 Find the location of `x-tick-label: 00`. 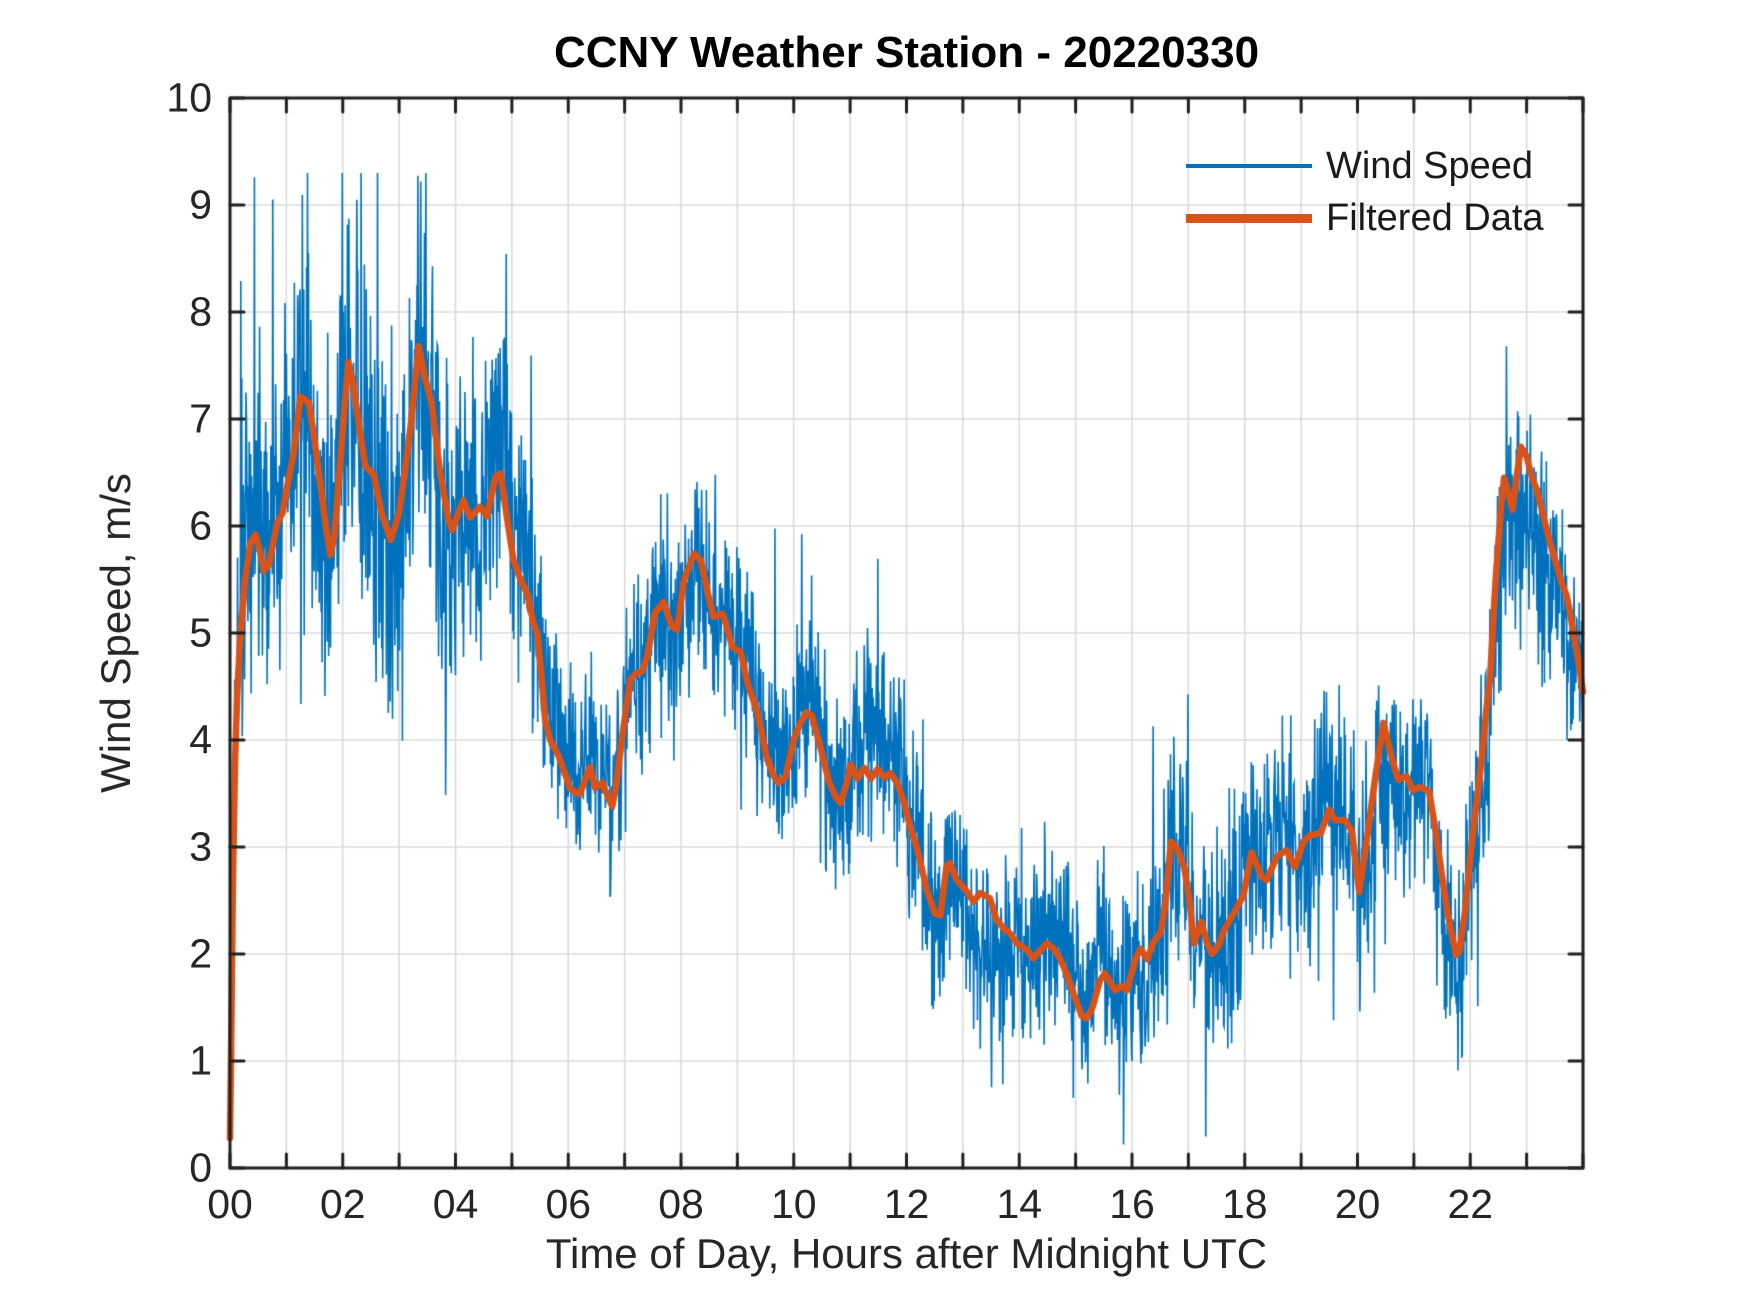

x-tick-label: 00 is located at coordinates (230, 1204).